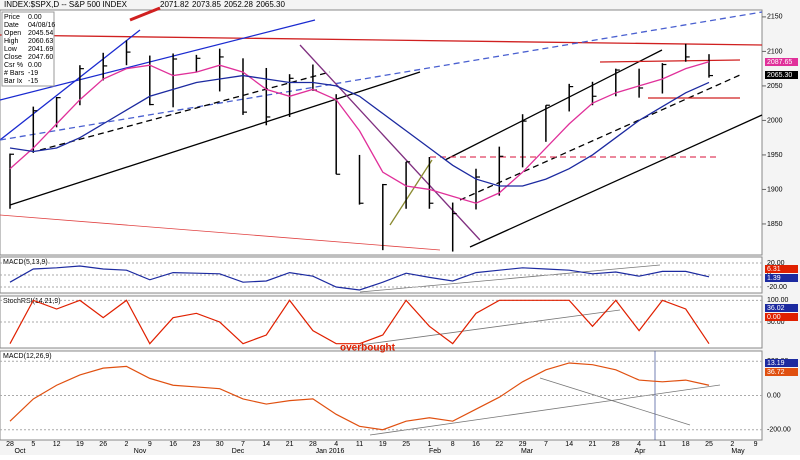  What do you see at coordinates (775, 189) in the screenshot?
I see `y-tick-label: 1900` at bounding box center [775, 189].